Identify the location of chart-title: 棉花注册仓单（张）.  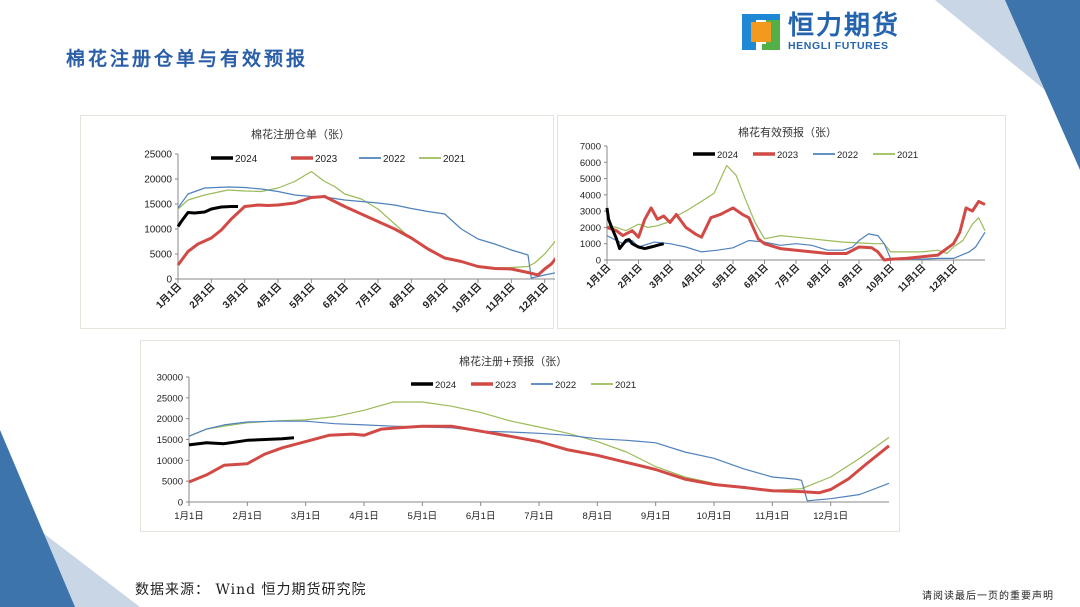
(300, 134).